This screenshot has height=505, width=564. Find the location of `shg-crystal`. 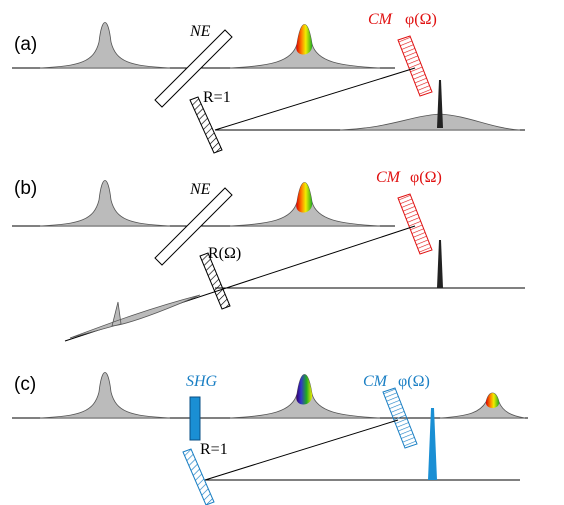

shg-crystal is located at coordinates (195, 418).